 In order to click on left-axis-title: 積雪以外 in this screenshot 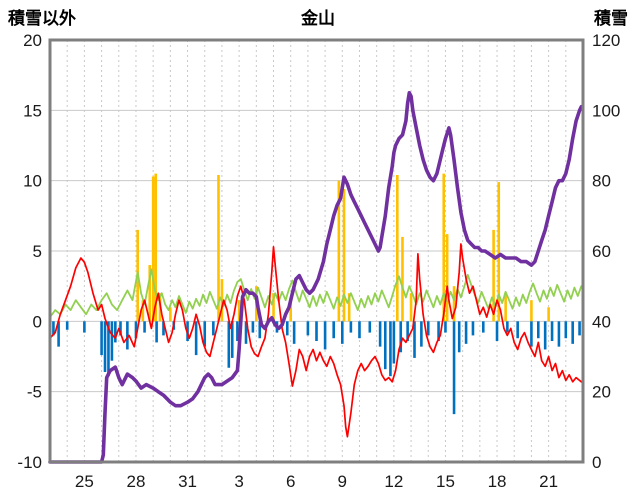, I will do `click(42, 18)`.